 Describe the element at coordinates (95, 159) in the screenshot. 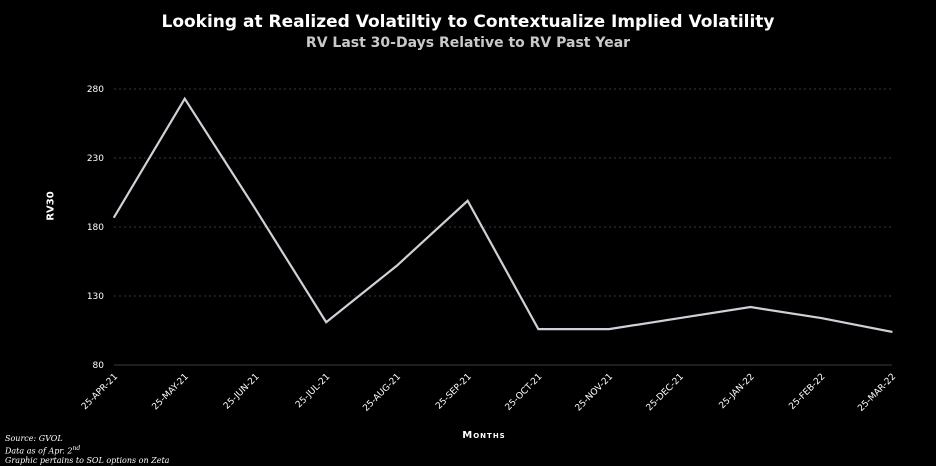

I see `y-tick-label: 230` at that location.